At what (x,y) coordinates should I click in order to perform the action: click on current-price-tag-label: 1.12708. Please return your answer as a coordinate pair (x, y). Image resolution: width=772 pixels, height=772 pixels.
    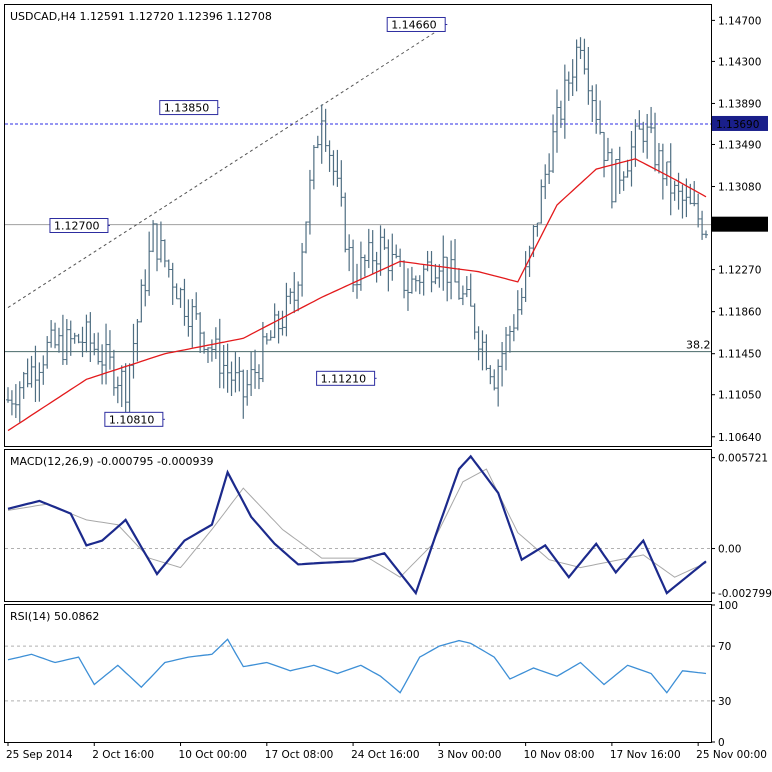
    Looking at the image, I should click on (737, 226).